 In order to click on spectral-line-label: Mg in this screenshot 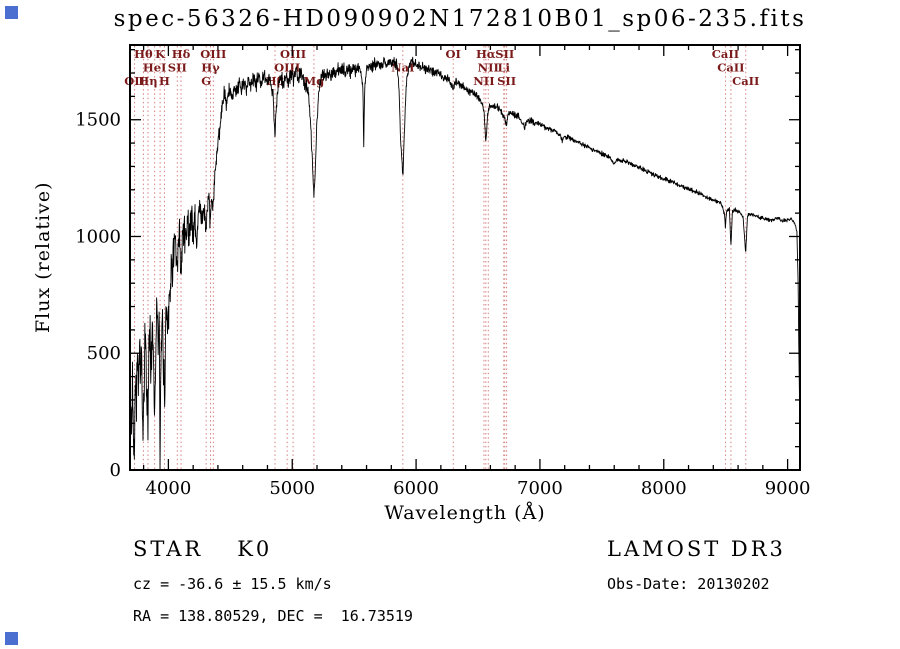, I will do `click(314, 81)`.